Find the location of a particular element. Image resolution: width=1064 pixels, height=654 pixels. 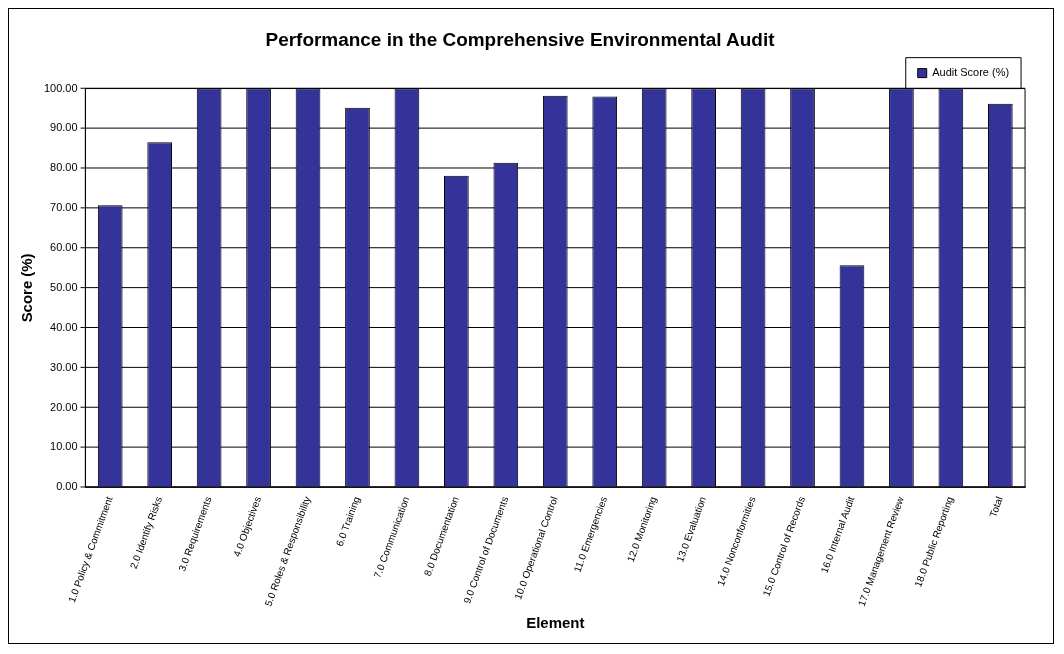

y-tick-label: 90.00 is located at coordinates (64, 127).